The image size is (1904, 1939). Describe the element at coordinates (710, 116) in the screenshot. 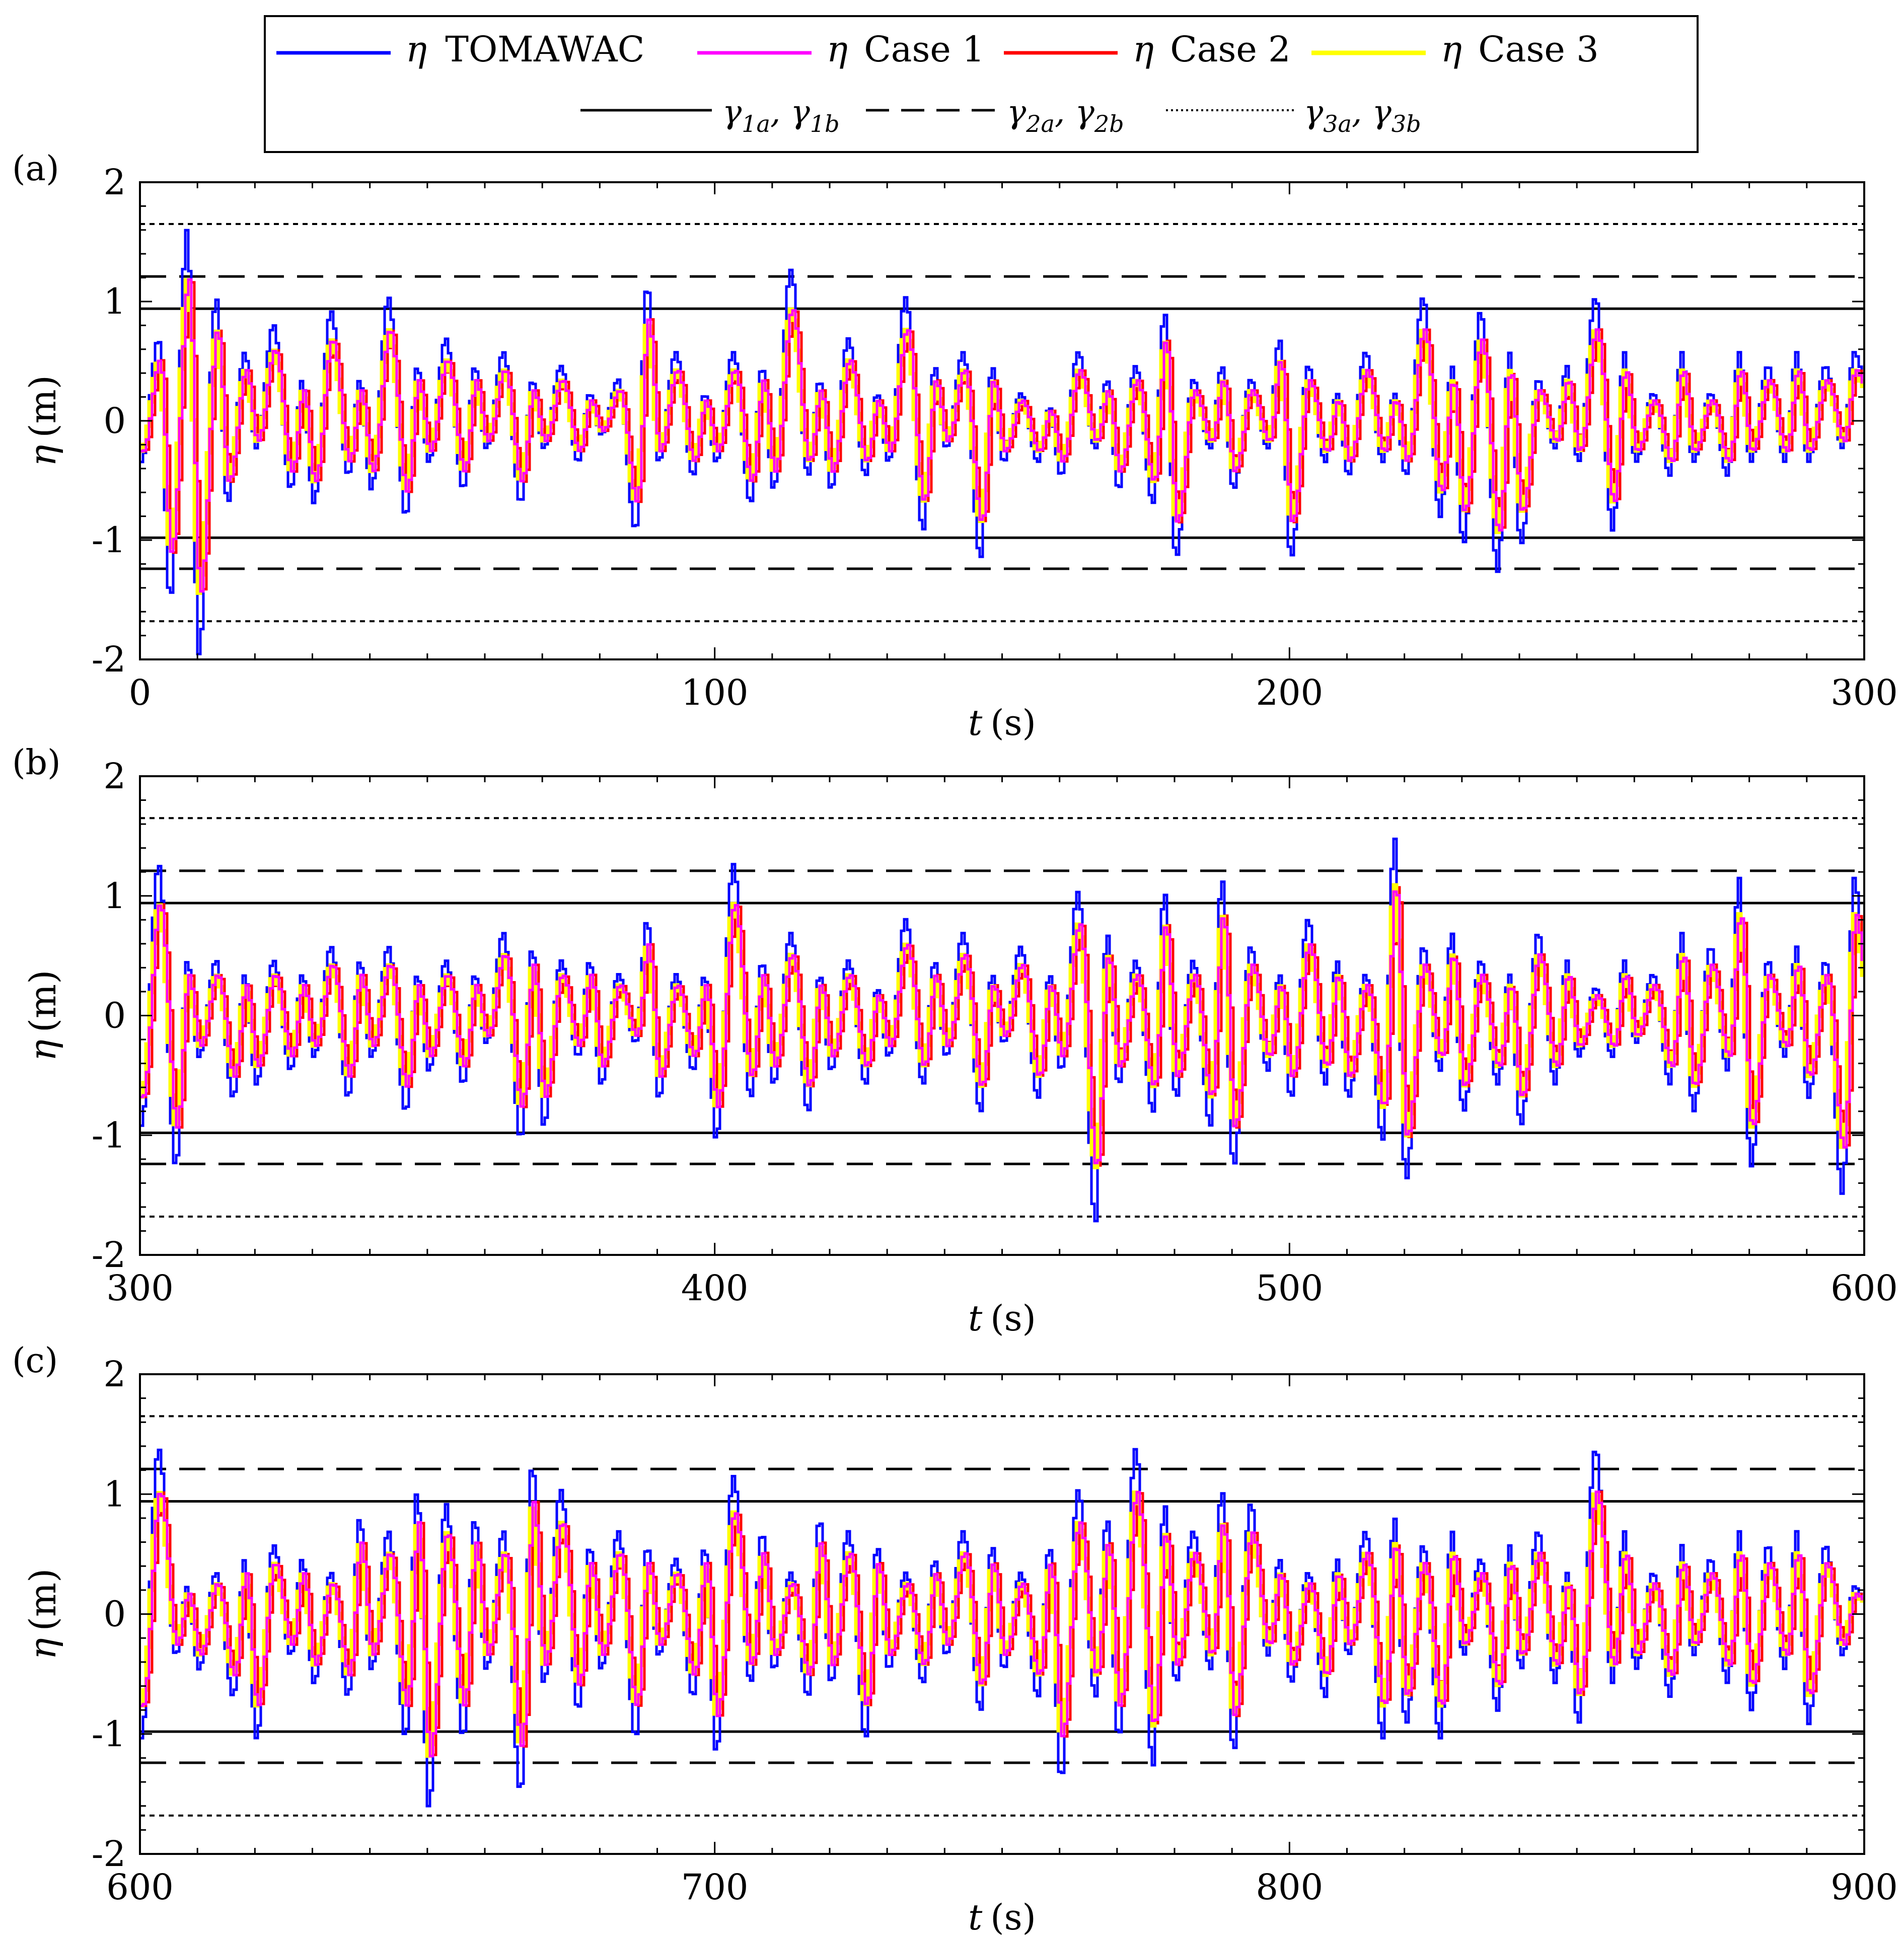

I see `legend-entry-gamma-1: γ1a, γ1b` at that location.